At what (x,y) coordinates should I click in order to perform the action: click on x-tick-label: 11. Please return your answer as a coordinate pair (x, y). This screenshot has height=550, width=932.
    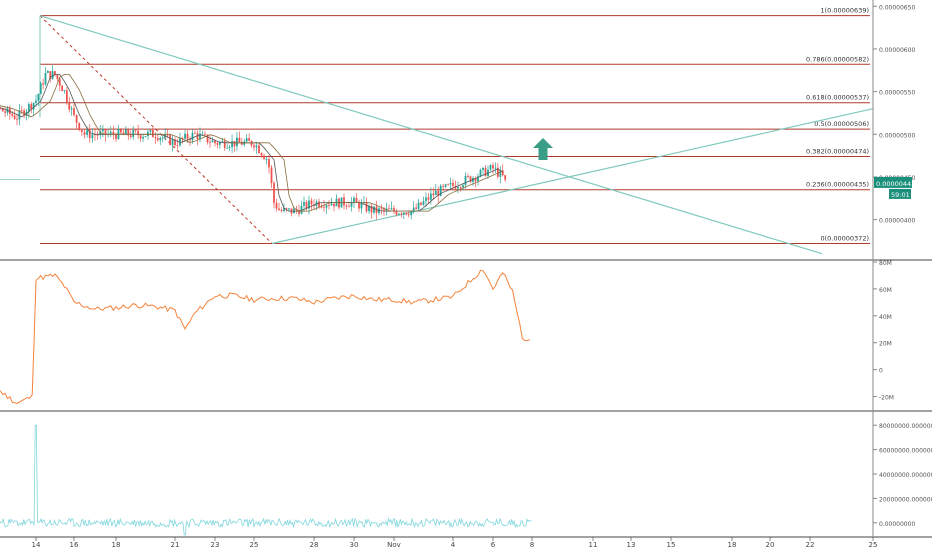
    Looking at the image, I should click on (593, 545).